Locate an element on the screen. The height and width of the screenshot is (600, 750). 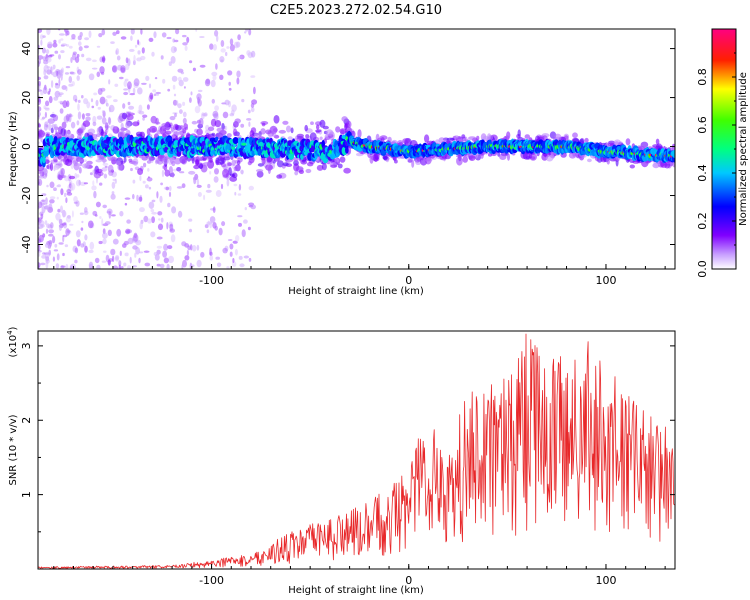
snr-y-tick-label: 2 is located at coordinates (26, 420).